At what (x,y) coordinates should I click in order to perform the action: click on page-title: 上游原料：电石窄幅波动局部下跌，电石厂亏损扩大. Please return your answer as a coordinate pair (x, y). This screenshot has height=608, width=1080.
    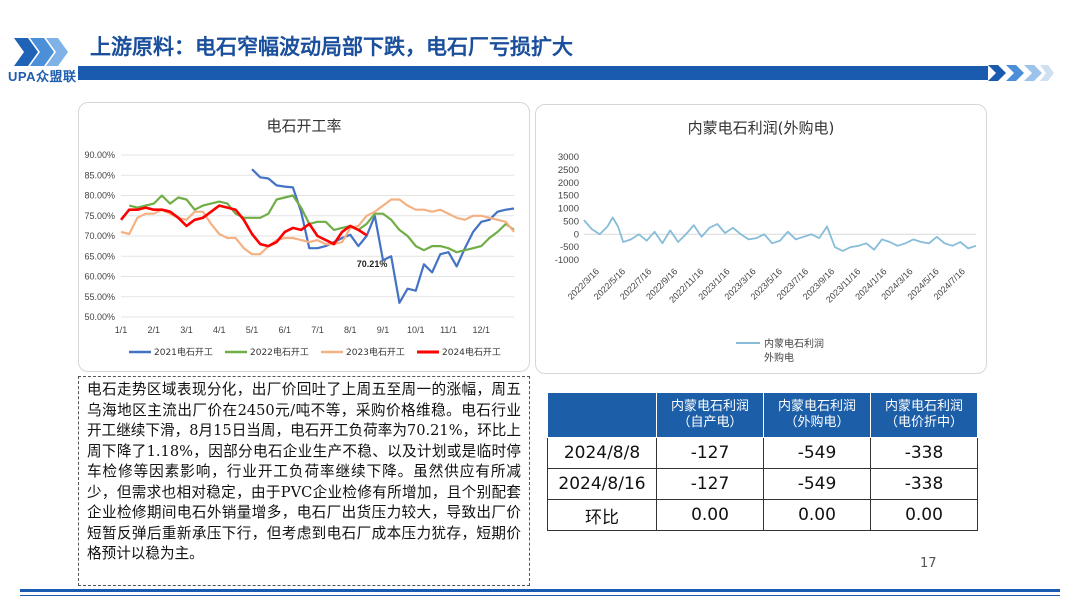
    Looking at the image, I should click on (331, 47).